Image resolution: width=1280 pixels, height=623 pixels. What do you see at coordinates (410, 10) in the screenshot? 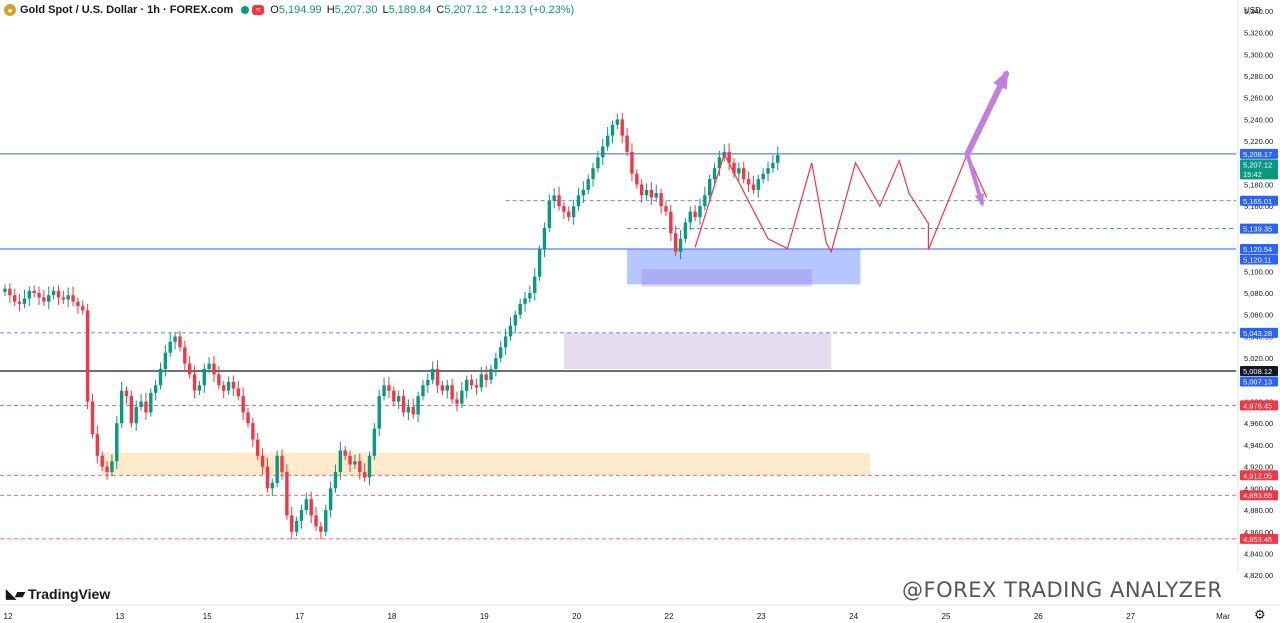
I see `low-value: 5,189.84` at bounding box center [410, 10].